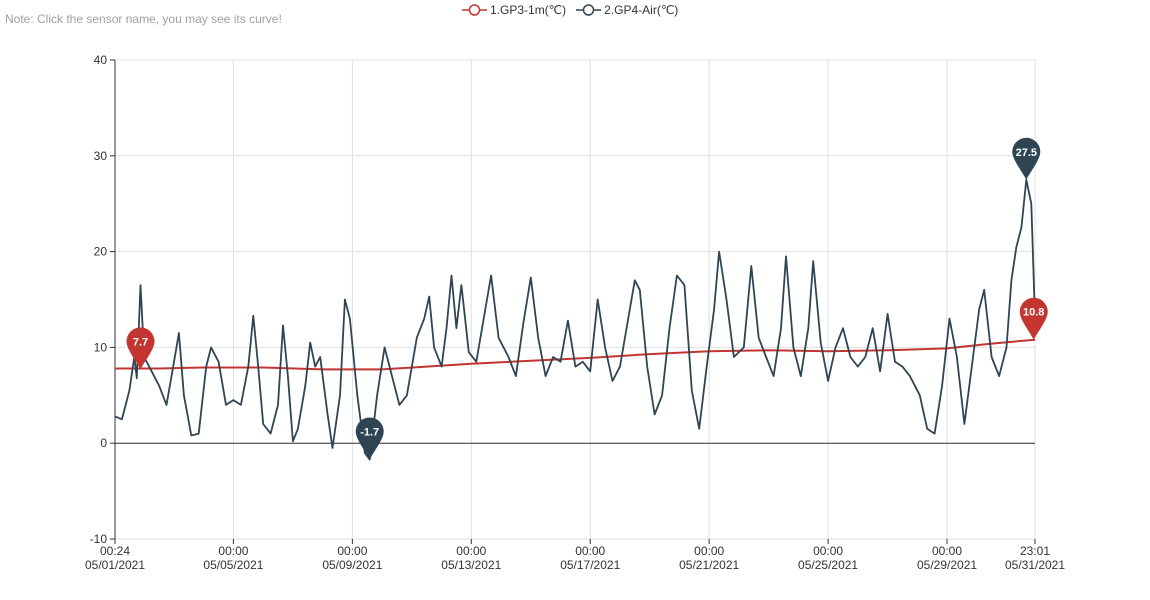 Image resolution: width=1150 pixels, height=600 pixels. I want to click on legend: 1.GP3-1m(℃) 2.GP4-Air(℃), so click(570, 10).